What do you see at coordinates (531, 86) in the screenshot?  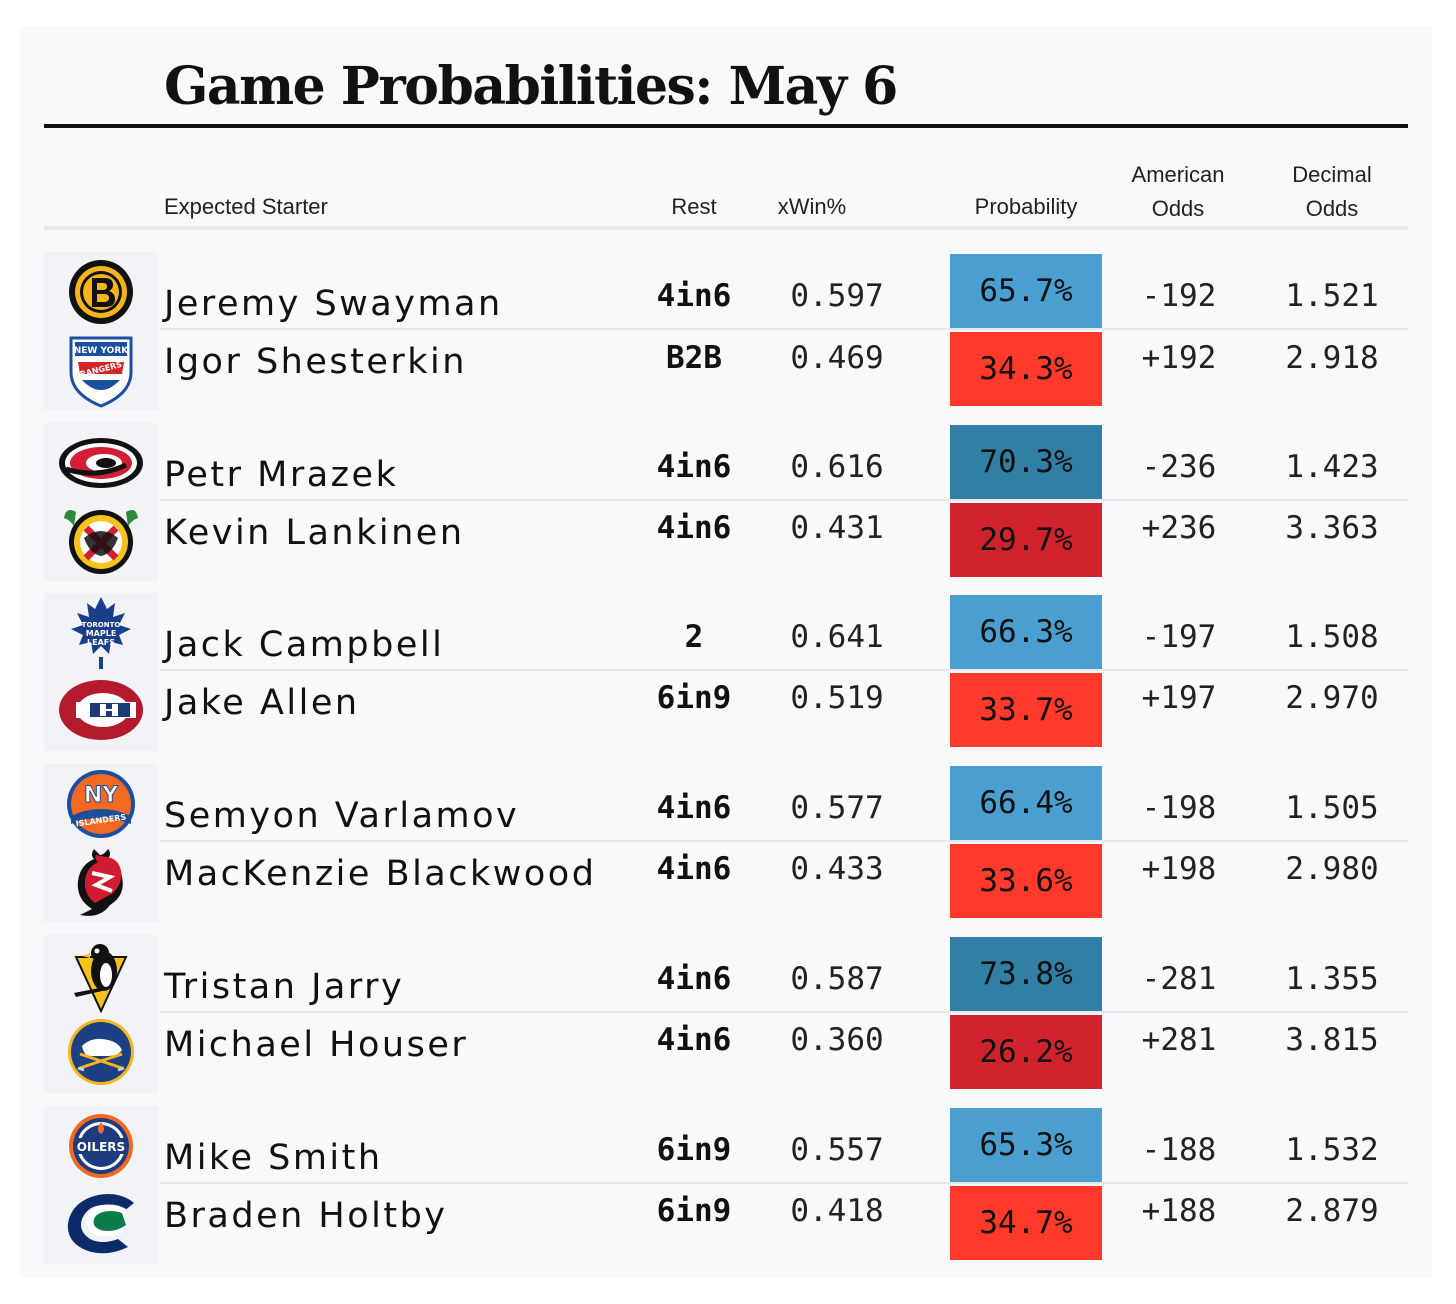 I see `page-title: Game Probabilities: May 6` at bounding box center [531, 86].